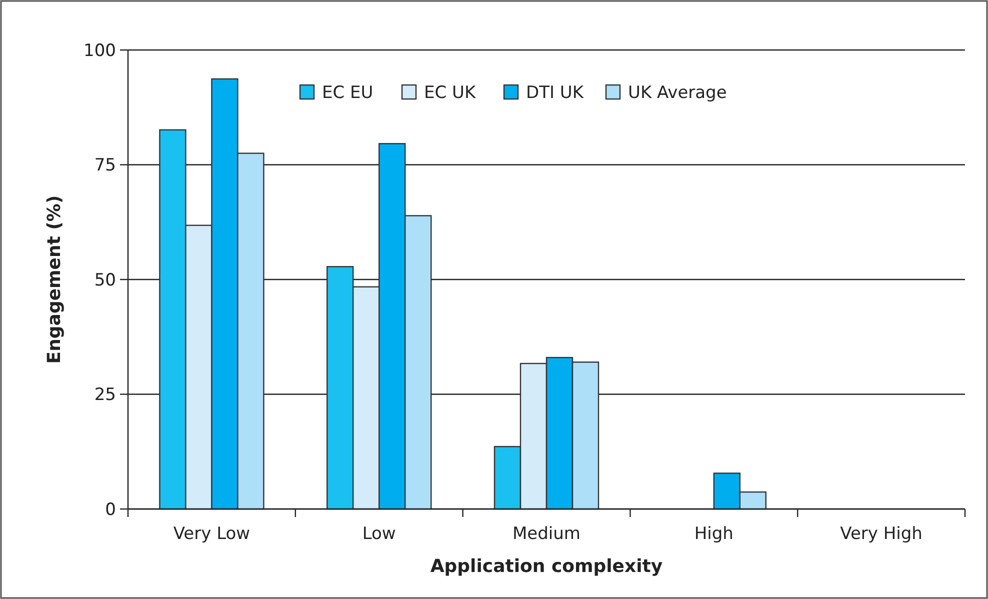  I want to click on legend-label: UK Average, so click(677, 92).